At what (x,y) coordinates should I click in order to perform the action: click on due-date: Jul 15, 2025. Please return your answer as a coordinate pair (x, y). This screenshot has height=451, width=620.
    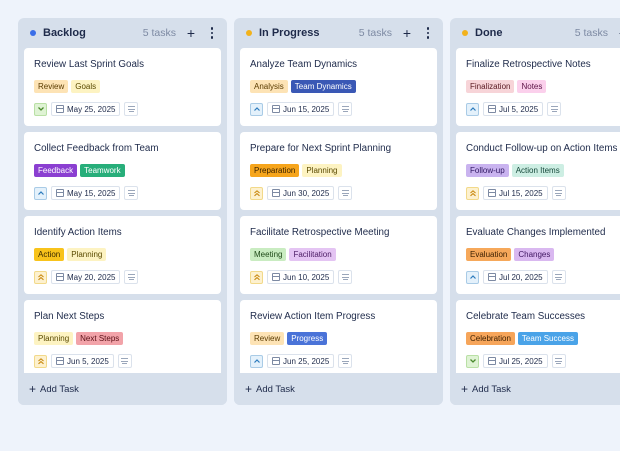
    Looking at the image, I should click on (515, 193).